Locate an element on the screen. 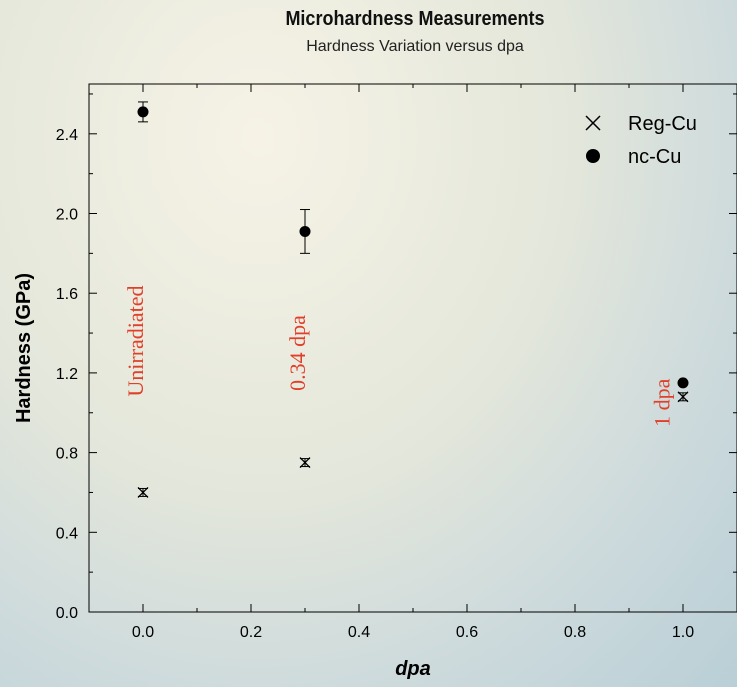 The image size is (737, 687). y-tick-label: 0.0 is located at coordinates (67, 613).